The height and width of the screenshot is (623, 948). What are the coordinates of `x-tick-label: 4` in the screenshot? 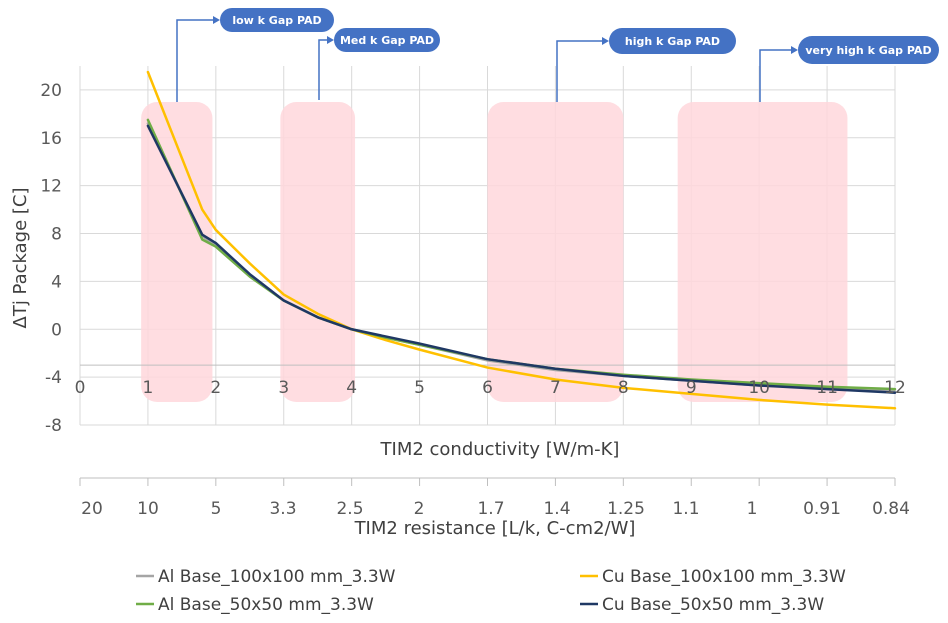 It's located at (351, 388).